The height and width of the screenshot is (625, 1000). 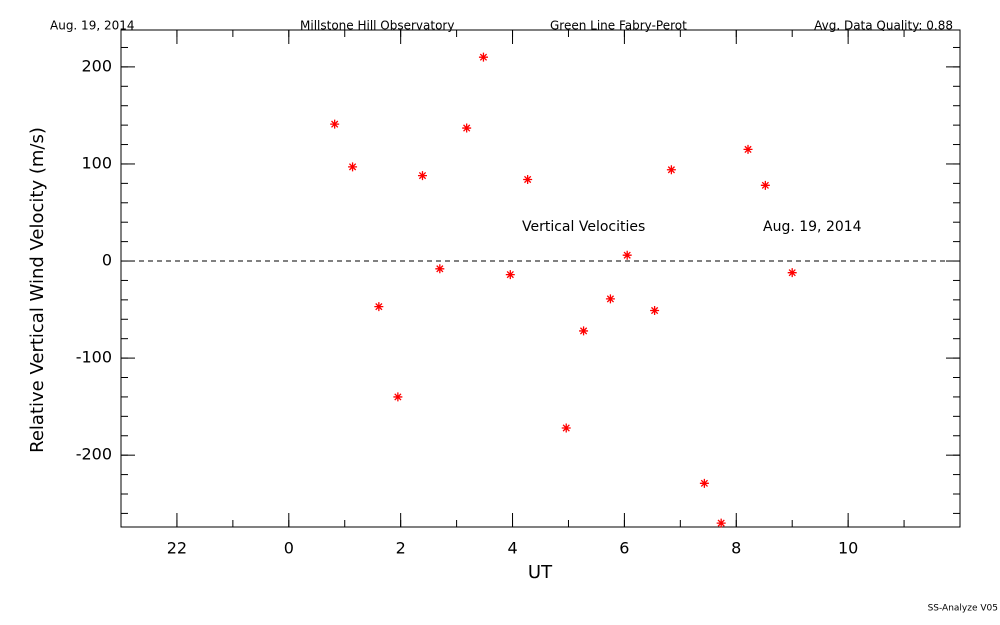 I want to click on y-tick-label: 0, so click(x=107, y=260).